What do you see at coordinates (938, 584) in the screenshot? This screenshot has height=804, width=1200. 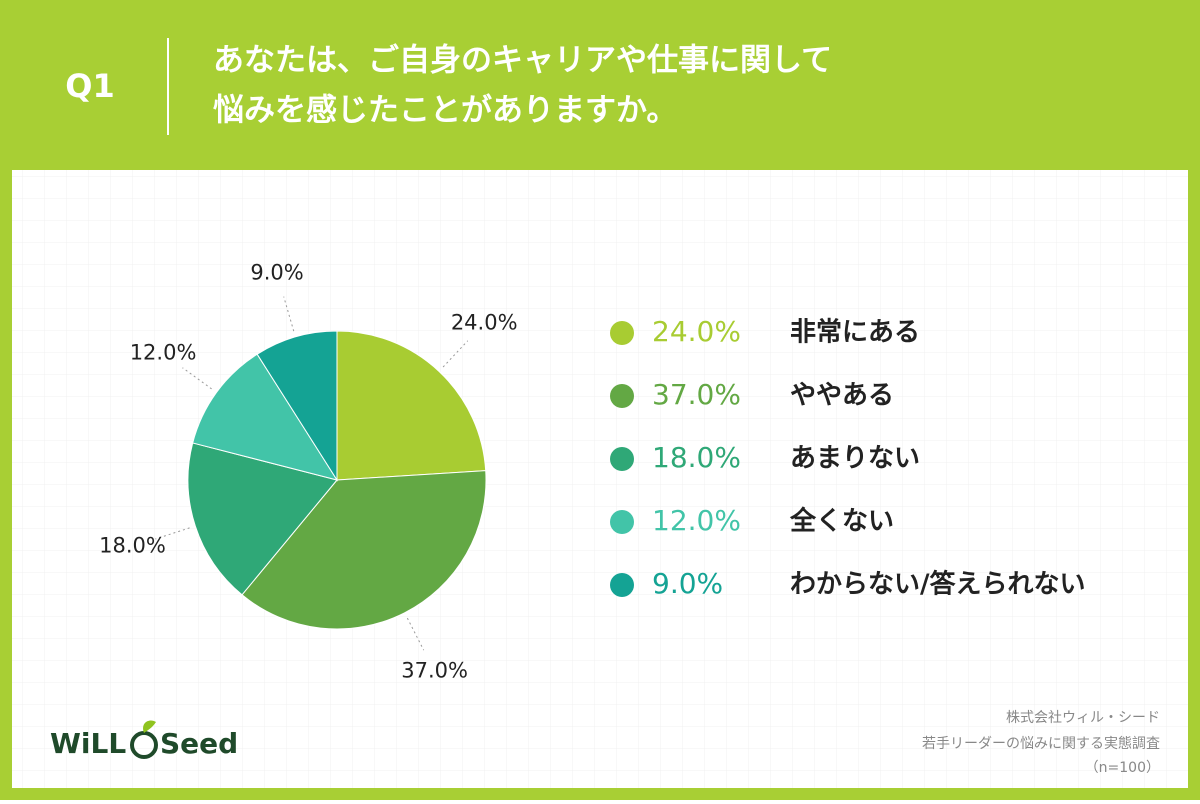 I see `legend-label: わからない/答えられない` at bounding box center [938, 584].